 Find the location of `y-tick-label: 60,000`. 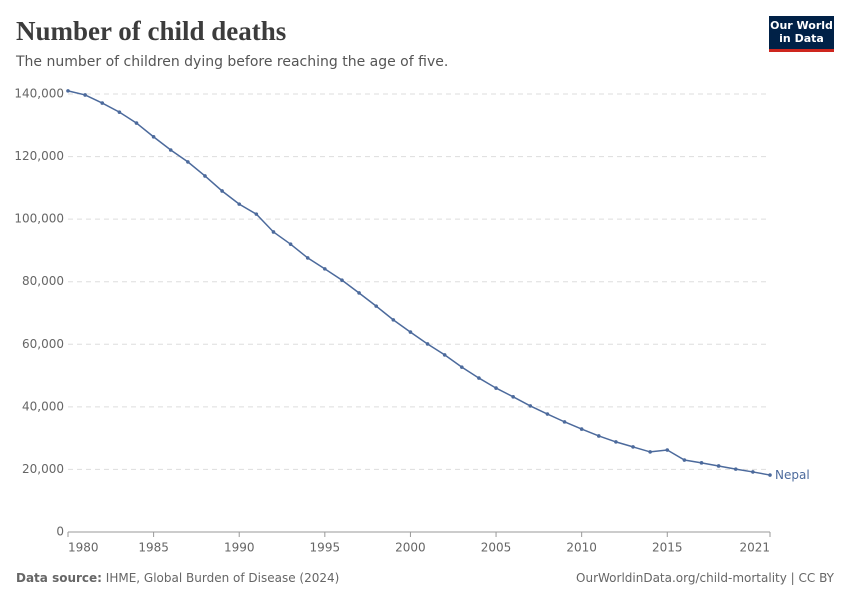

y-tick-label: 60,000 is located at coordinates (43, 344).